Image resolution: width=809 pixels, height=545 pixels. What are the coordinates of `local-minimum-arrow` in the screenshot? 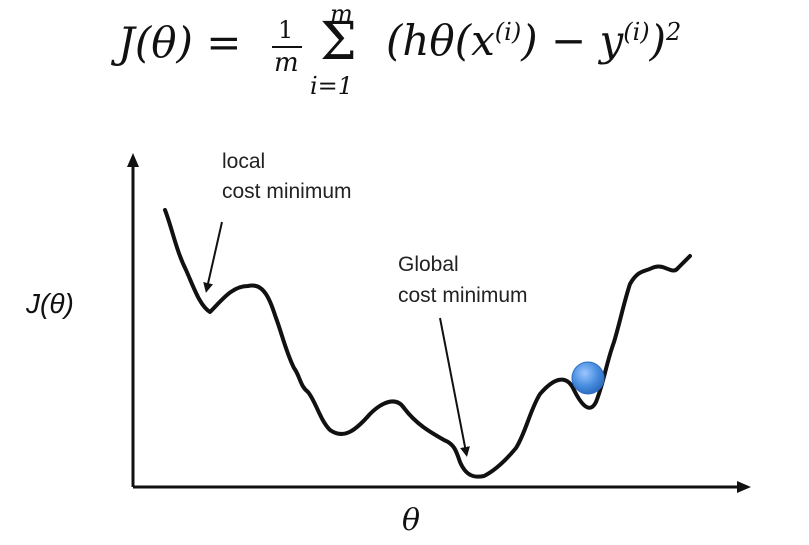 It's located at (213, 257).